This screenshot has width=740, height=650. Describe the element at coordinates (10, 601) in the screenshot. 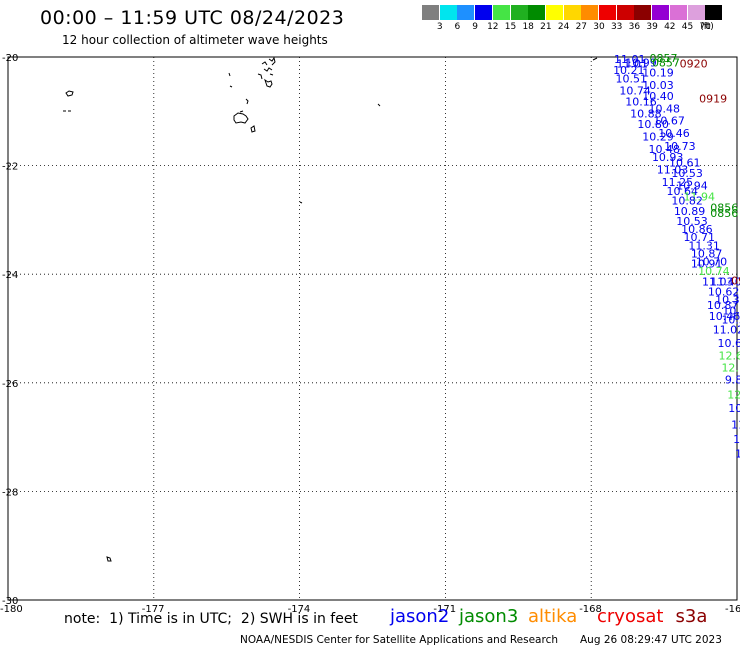

I see `lat-tick-label: -30` at that location.